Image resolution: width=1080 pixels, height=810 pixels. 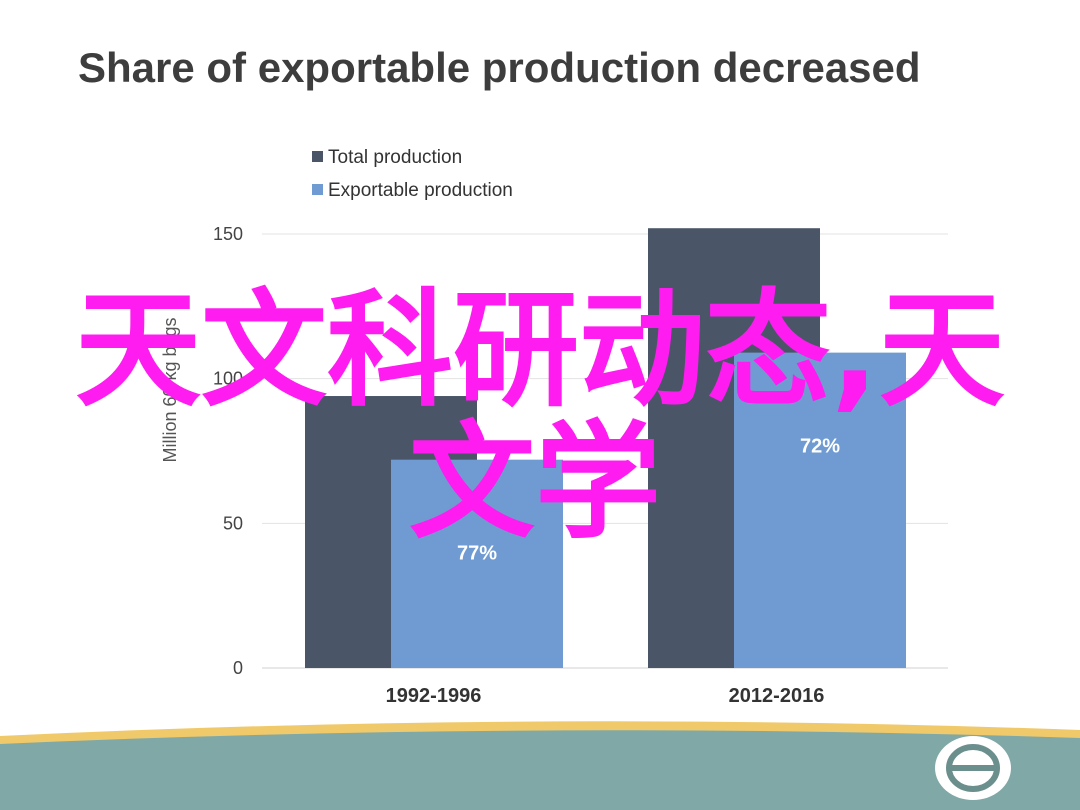 I want to click on footer-stripe, so click(x=540, y=734).